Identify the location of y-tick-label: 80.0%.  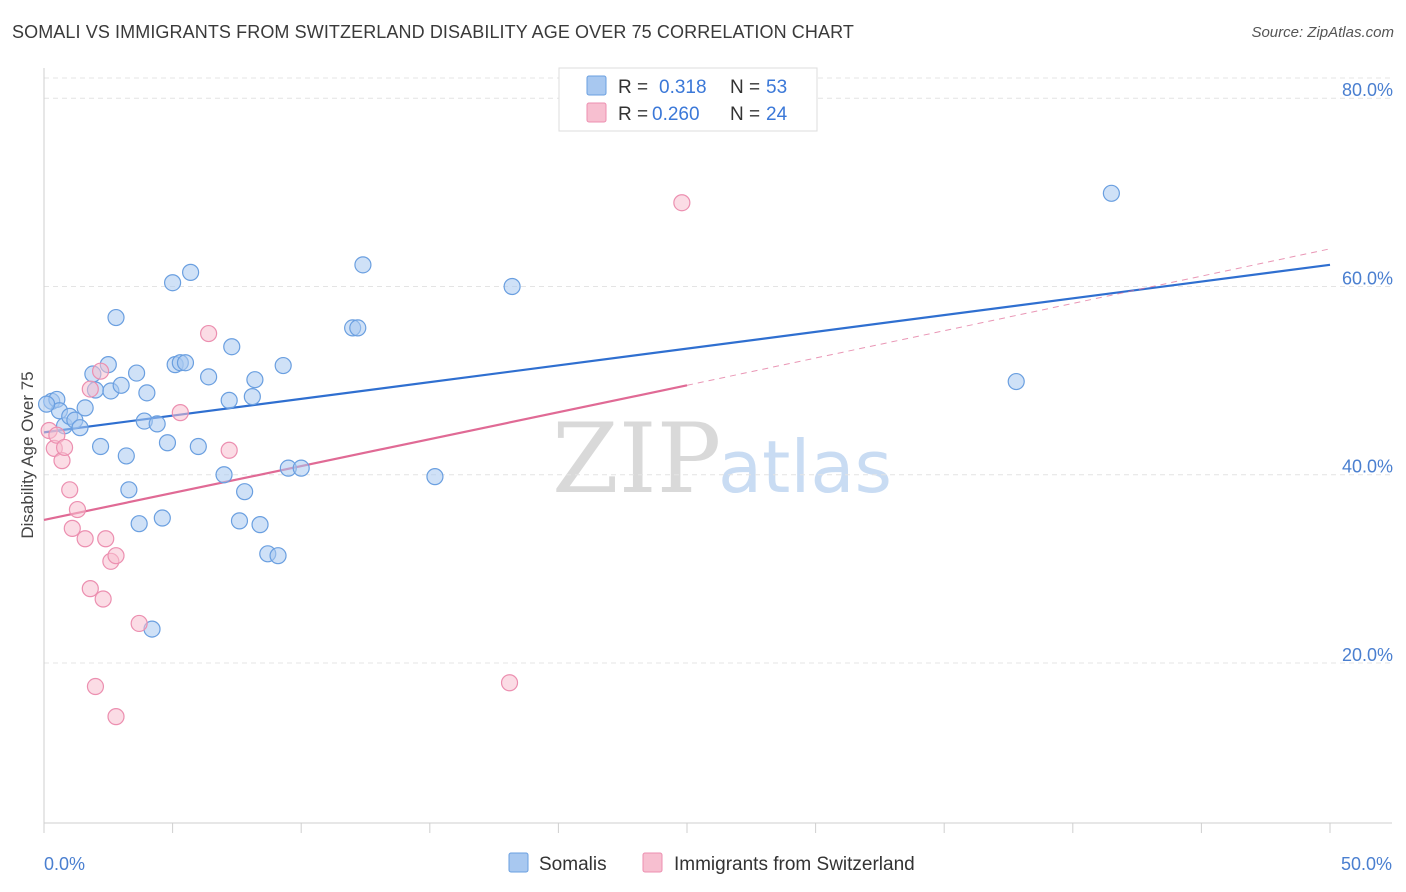
(1367, 90).